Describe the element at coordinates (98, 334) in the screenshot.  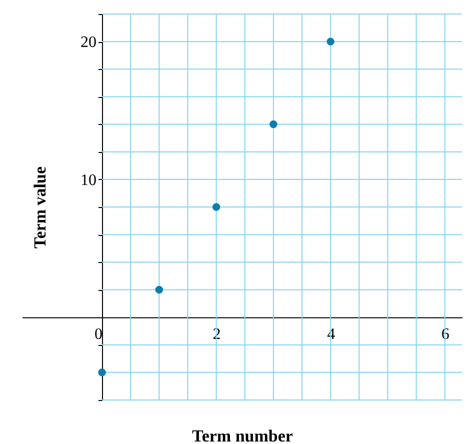
I see `x-tick-label: 0` at that location.